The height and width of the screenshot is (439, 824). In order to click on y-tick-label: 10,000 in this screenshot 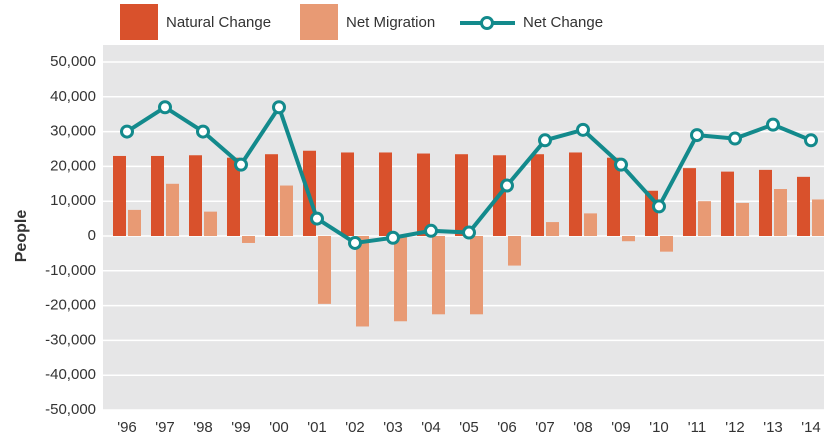, I will do `click(73, 200)`.